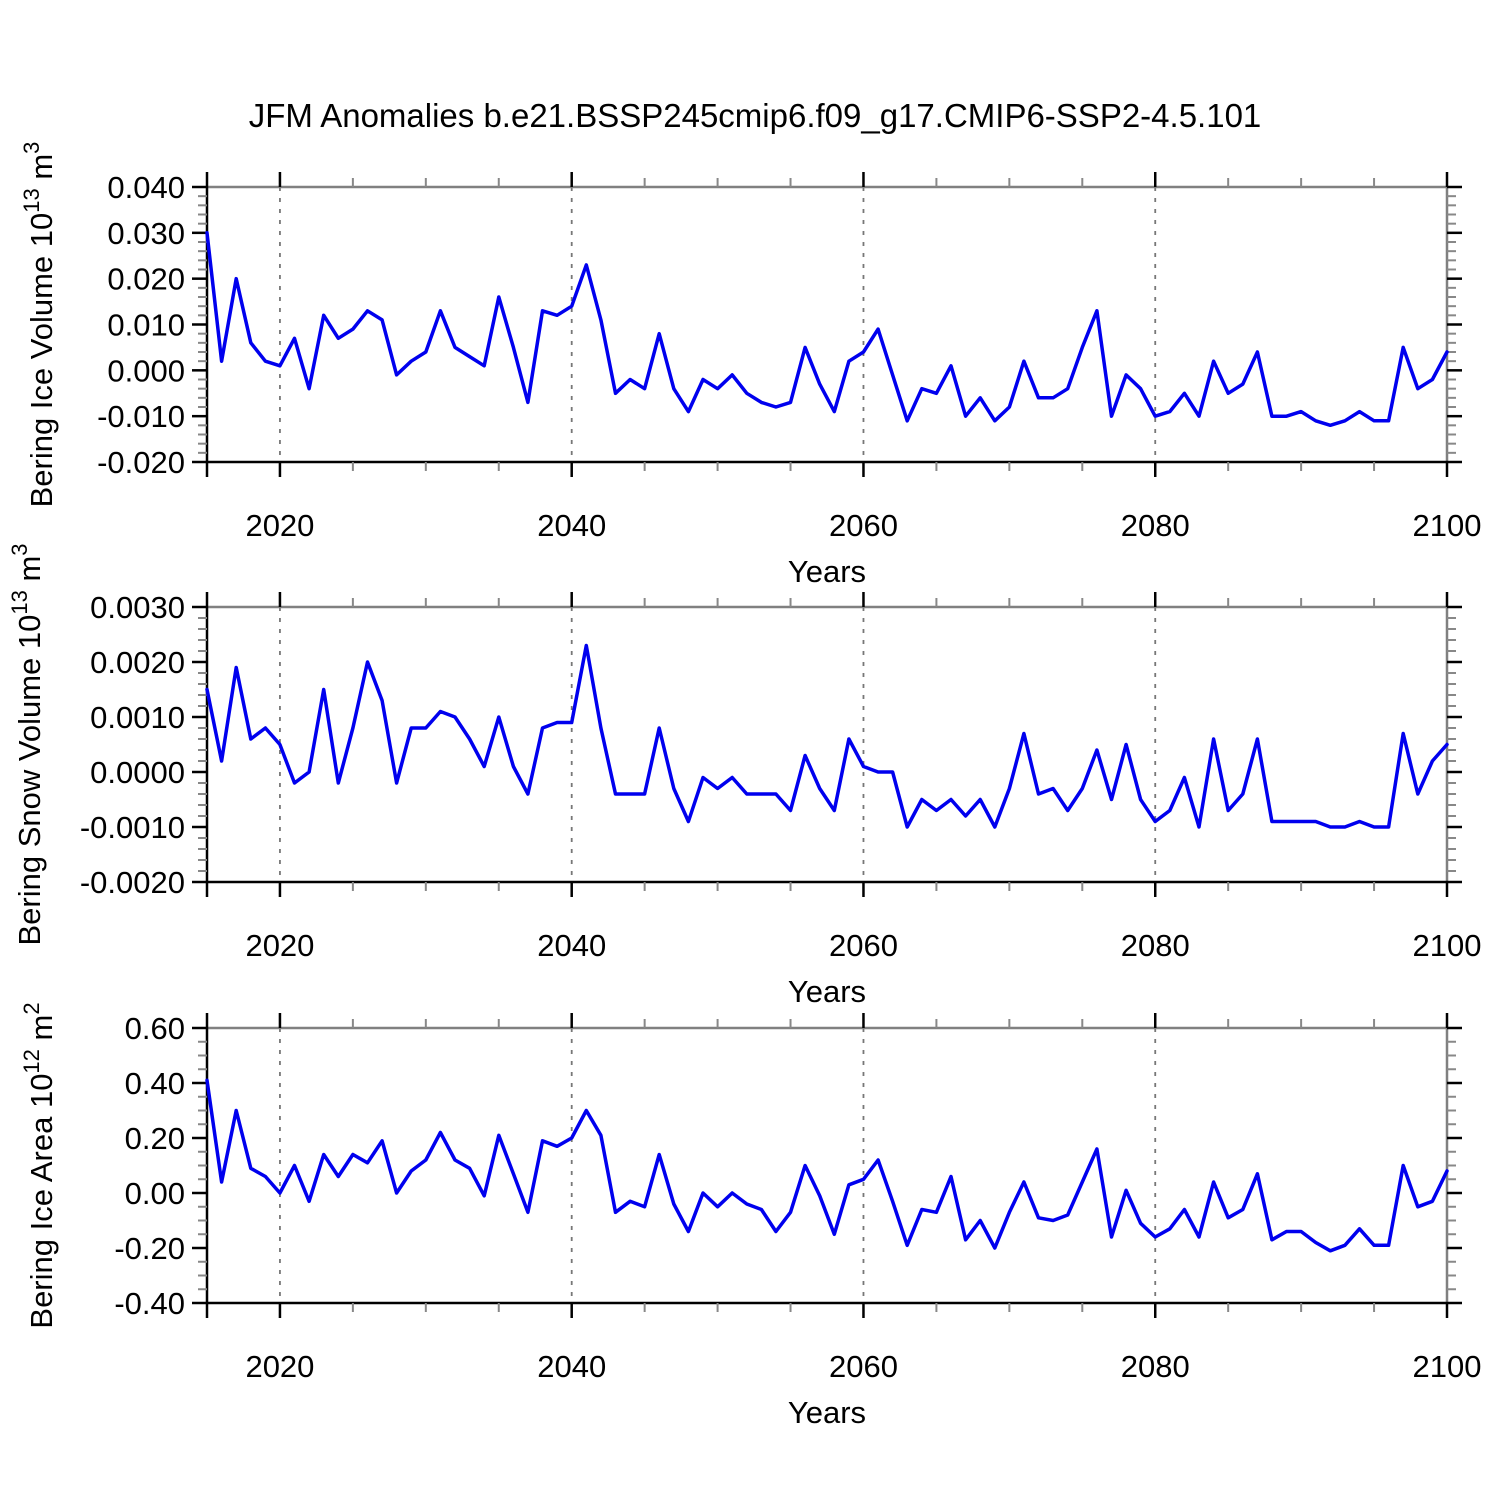 This screenshot has width=1500, height=1500. What do you see at coordinates (146, 370) in the screenshot?
I see `y-tick-label: 0.000` at bounding box center [146, 370].